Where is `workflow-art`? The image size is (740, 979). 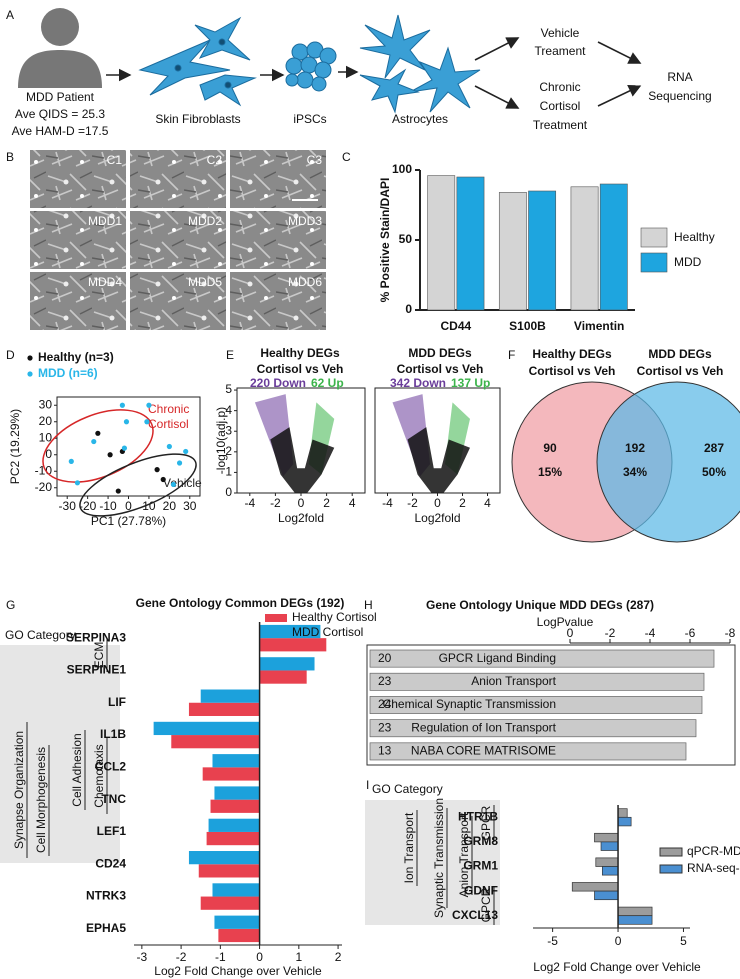
workflow-art is located at coordinates (330, 61).